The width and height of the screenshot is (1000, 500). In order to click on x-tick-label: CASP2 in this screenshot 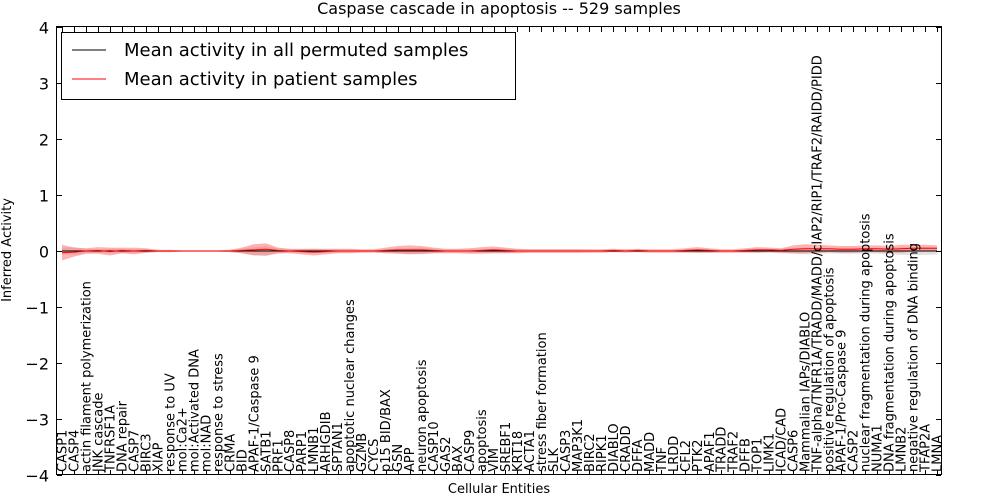, I will do `click(854, 451)`.